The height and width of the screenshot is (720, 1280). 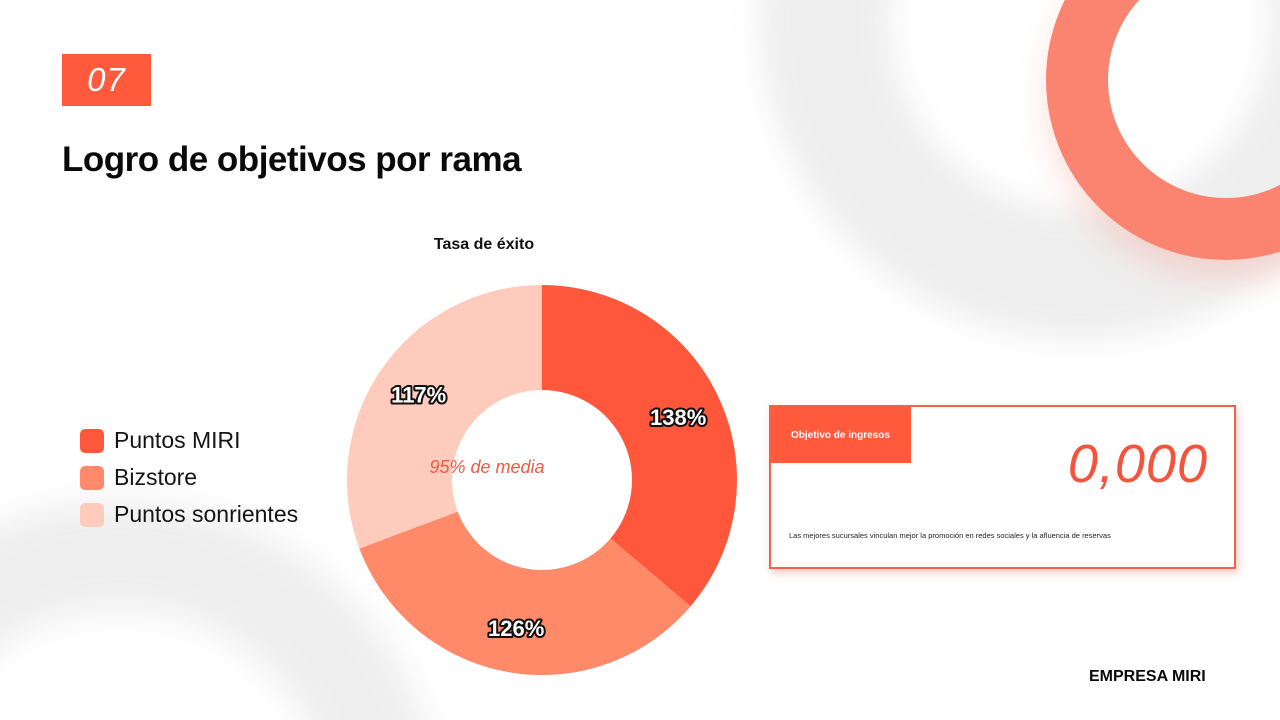 I want to click on donut-slice-bizstore, so click(x=525, y=593).